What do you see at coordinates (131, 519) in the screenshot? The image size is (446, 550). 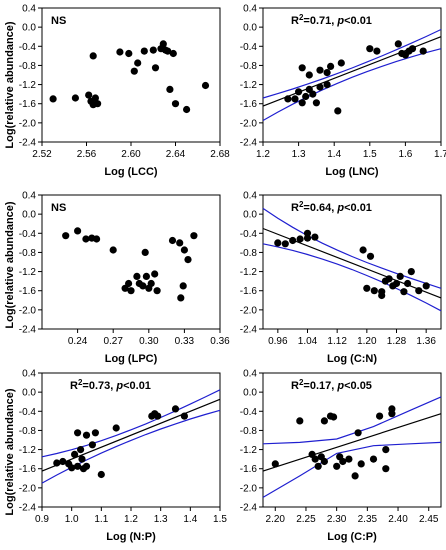 I see `x-tick-label: 1.2` at bounding box center [131, 519].